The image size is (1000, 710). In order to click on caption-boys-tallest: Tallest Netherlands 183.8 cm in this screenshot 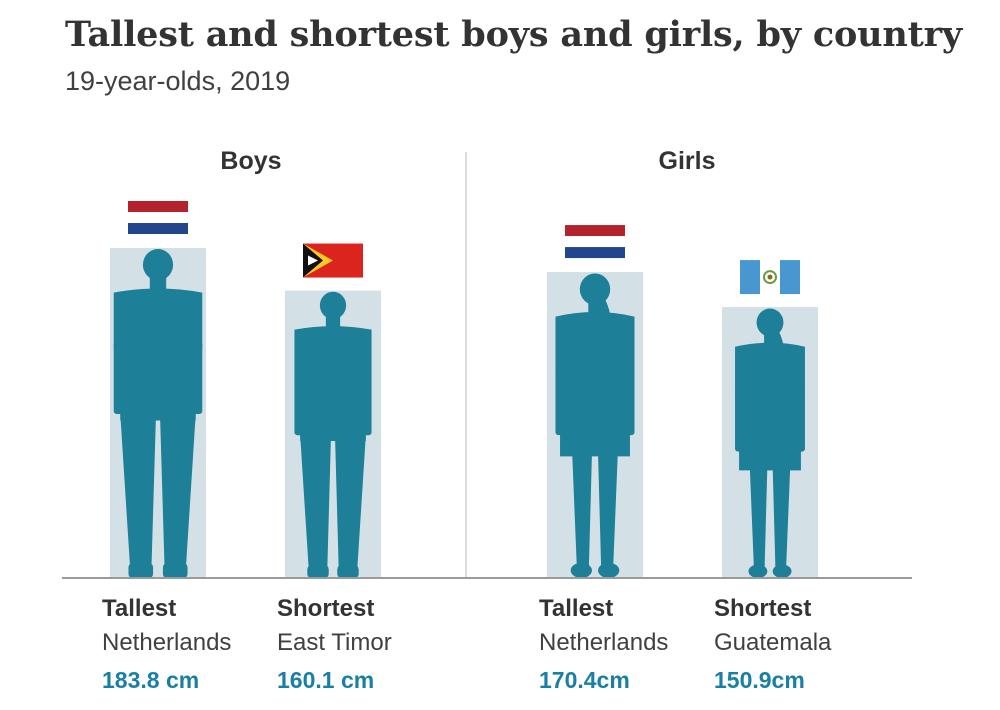, I will do `click(166, 646)`.